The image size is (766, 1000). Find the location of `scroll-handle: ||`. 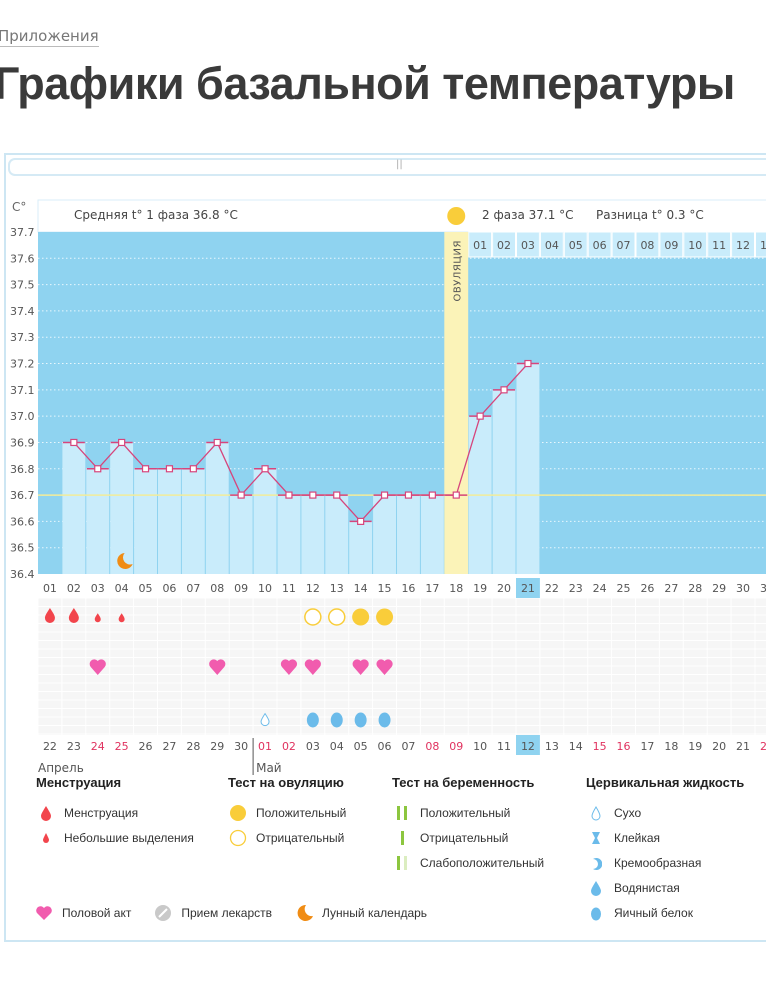

scroll-handle: || is located at coordinates (399, 164).